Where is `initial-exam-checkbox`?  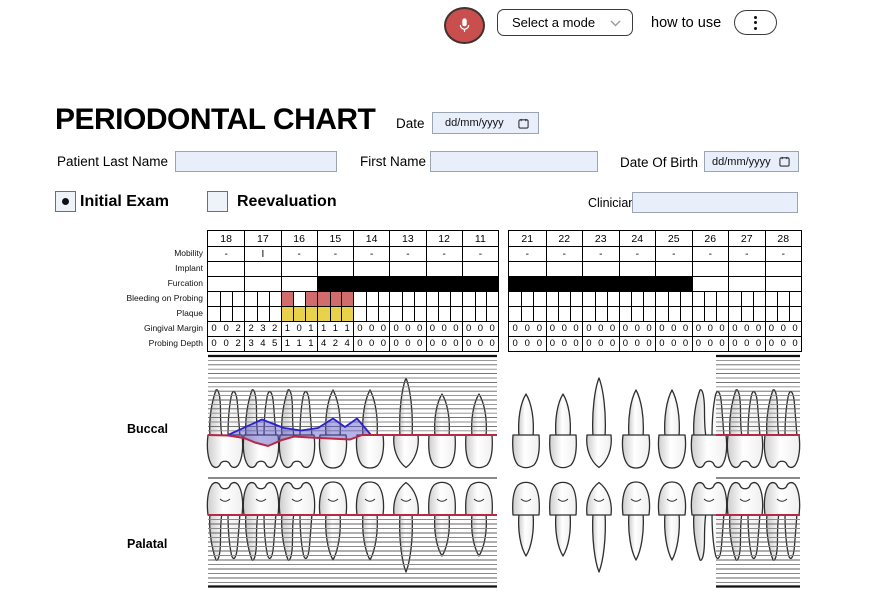 initial-exam-checkbox is located at coordinates (65, 201).